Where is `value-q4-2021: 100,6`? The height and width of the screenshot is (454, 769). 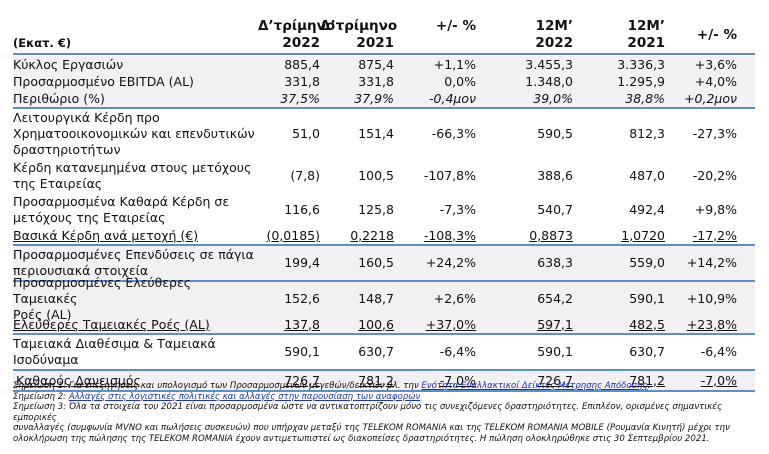 value-q4-2021: 100,6 is located at coordinates (376, 324).